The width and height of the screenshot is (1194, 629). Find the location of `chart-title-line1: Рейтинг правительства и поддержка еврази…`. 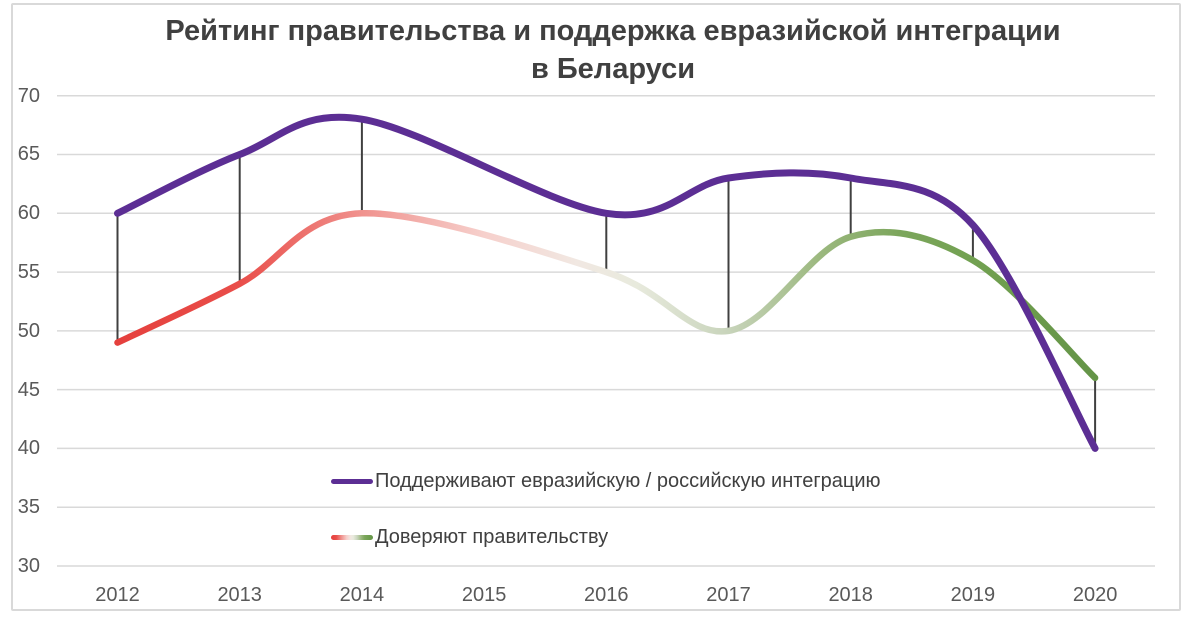

chart-title-line1: Рейтинг правительства и поддержка еврази… is located at coordinates (613, 31).